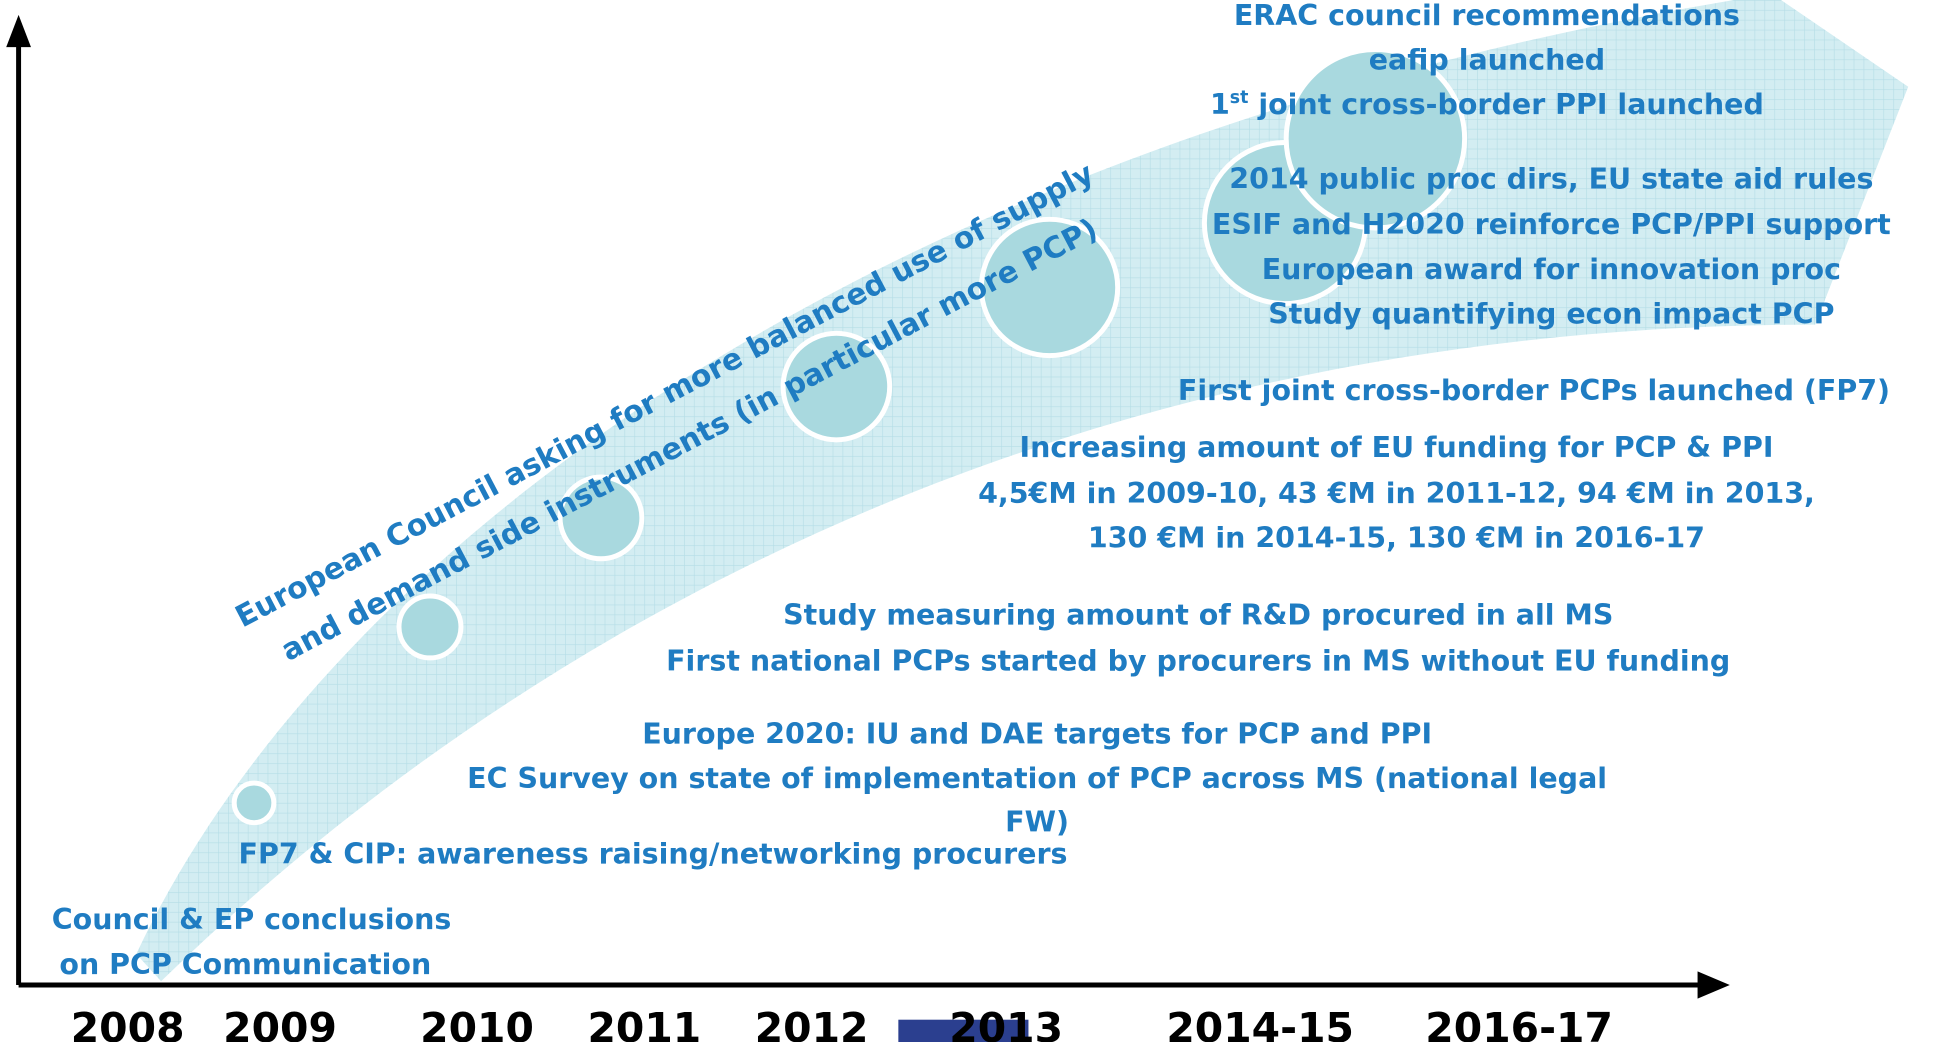  What do you see at coordinates (477, 1023) in the screenshot?
I see `year: 2010` at bounding box center [477, 1023].